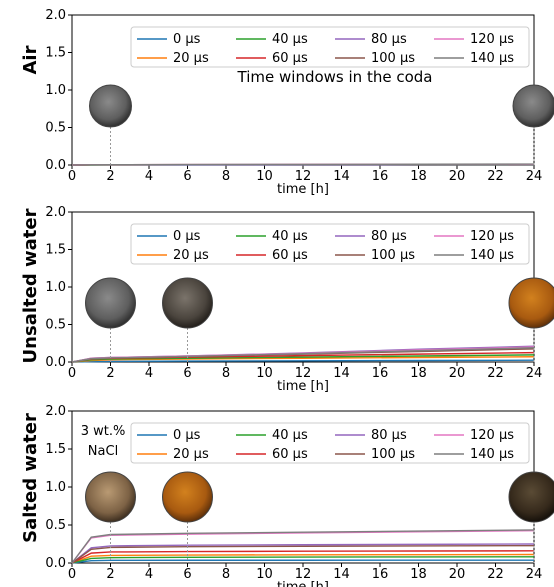 This screenshot has width=554, height=587. Describe the element at coordinates (30, 478) in the screenshot. I see `panel-ylabel: Salted water` at that location.